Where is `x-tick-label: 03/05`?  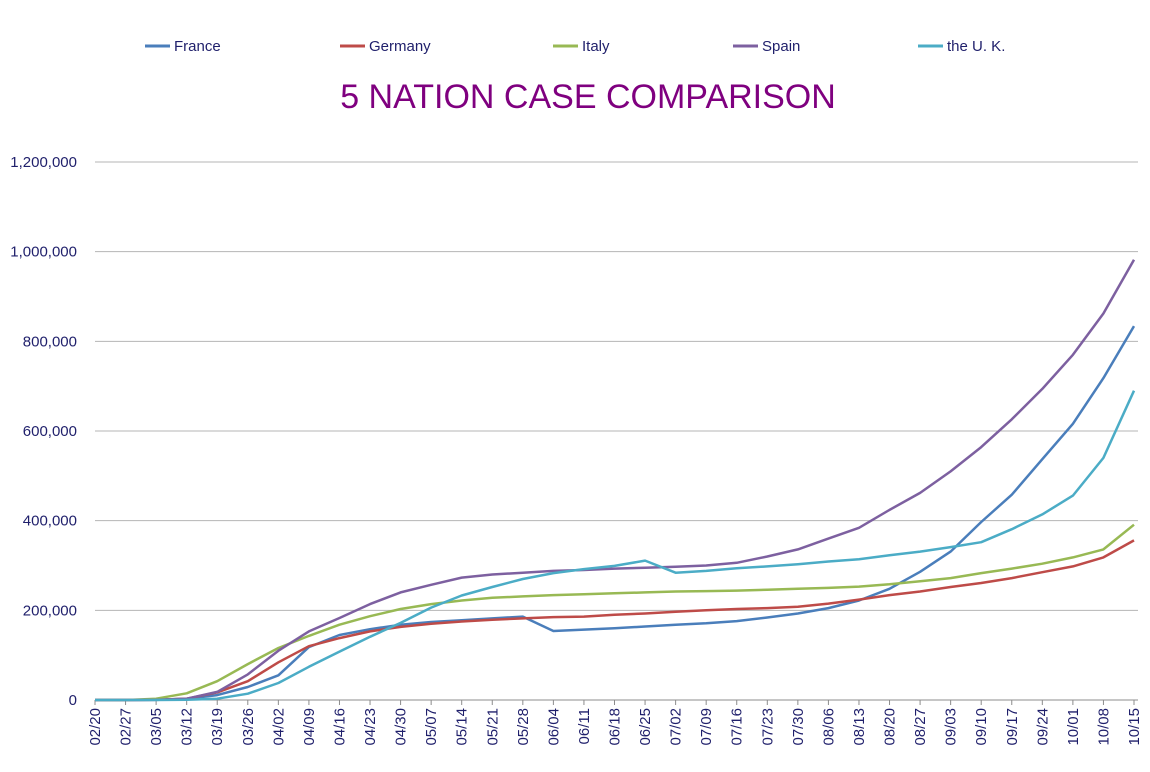 x-tick-label: 03/05 is located at coordinates (156, 727).